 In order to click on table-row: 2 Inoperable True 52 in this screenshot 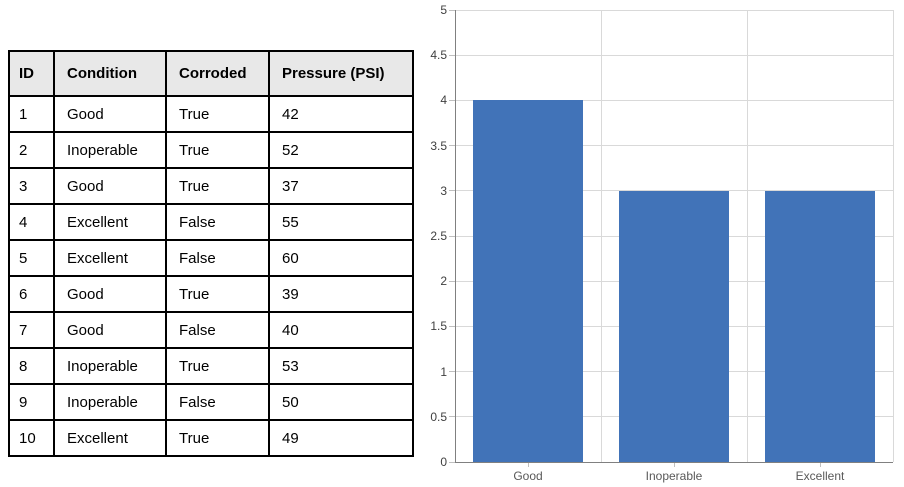, I will do `click(211, 150)`.